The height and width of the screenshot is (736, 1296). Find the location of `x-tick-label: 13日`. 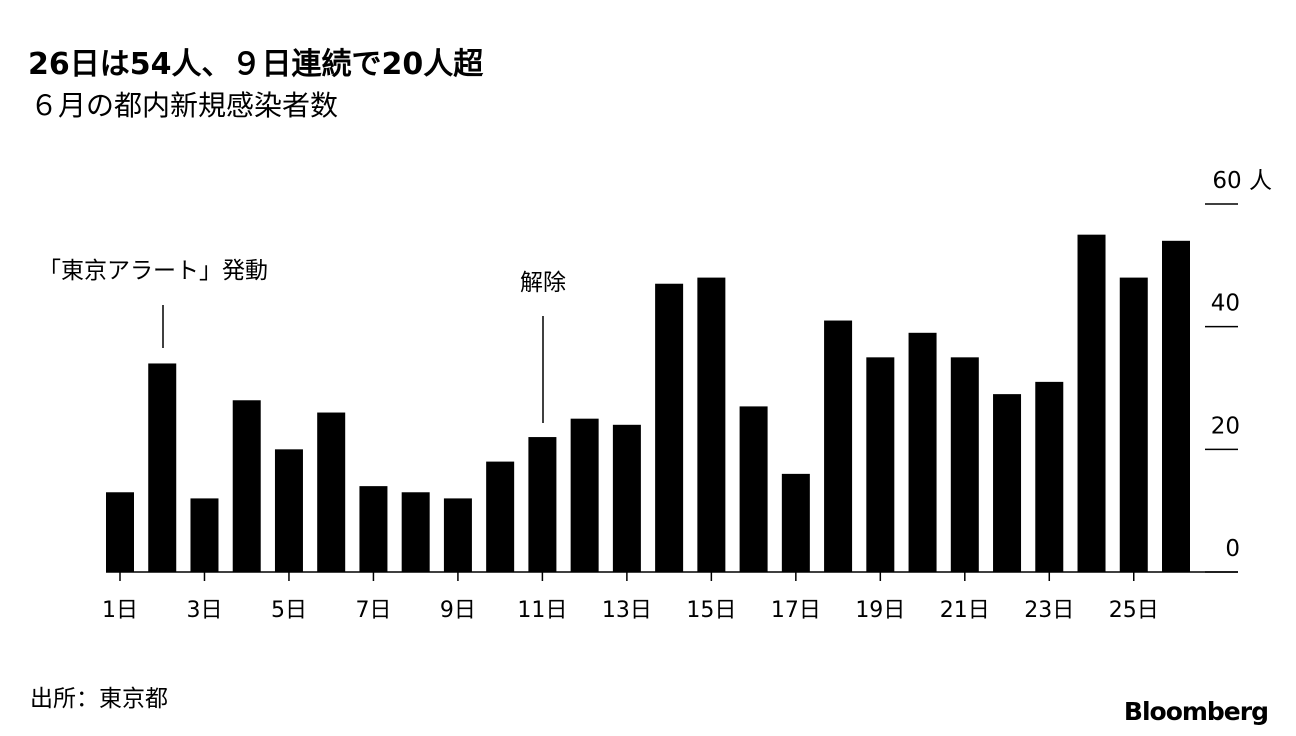

x-tick-label: 13日 is located at coordinates (627, 610).